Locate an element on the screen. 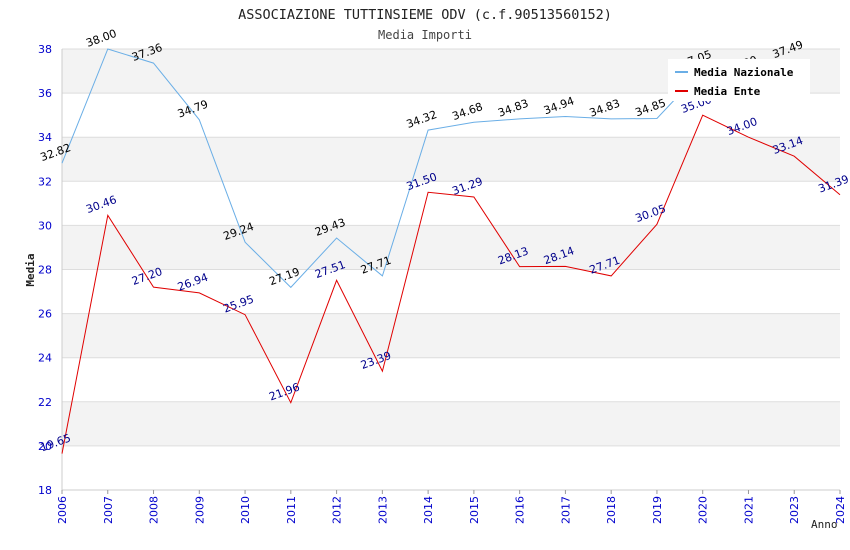  x-tick-label: 2017 is located at coordinates (565, 510).